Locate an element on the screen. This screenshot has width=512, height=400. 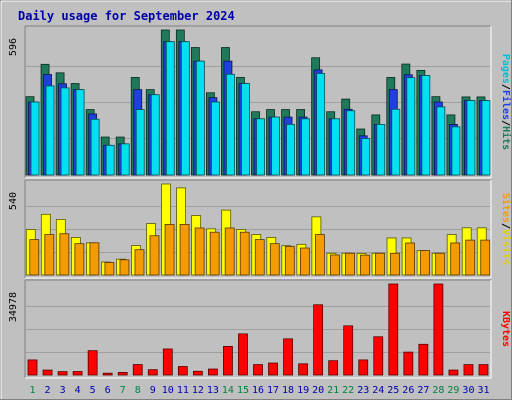
x-tick-label-day-6: 6 is located at coordinates (108, 390).